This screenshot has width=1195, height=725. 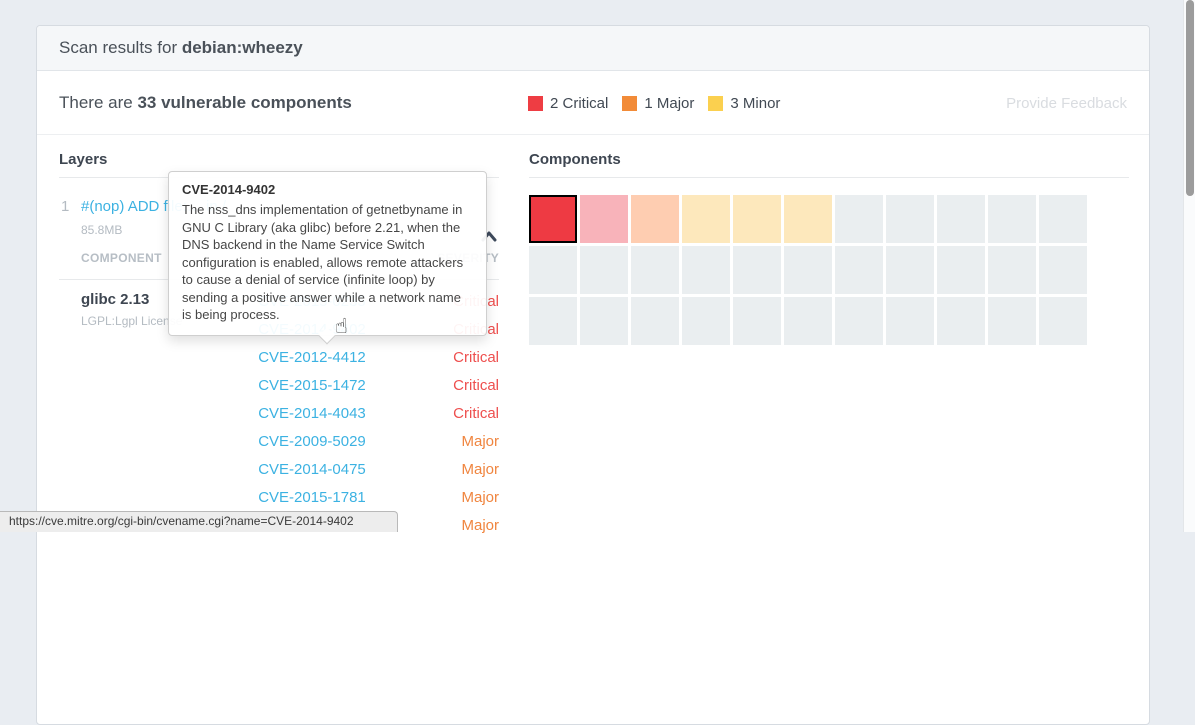 I want to click on legend-item: 2 Critical, so click(x=568, y=103).